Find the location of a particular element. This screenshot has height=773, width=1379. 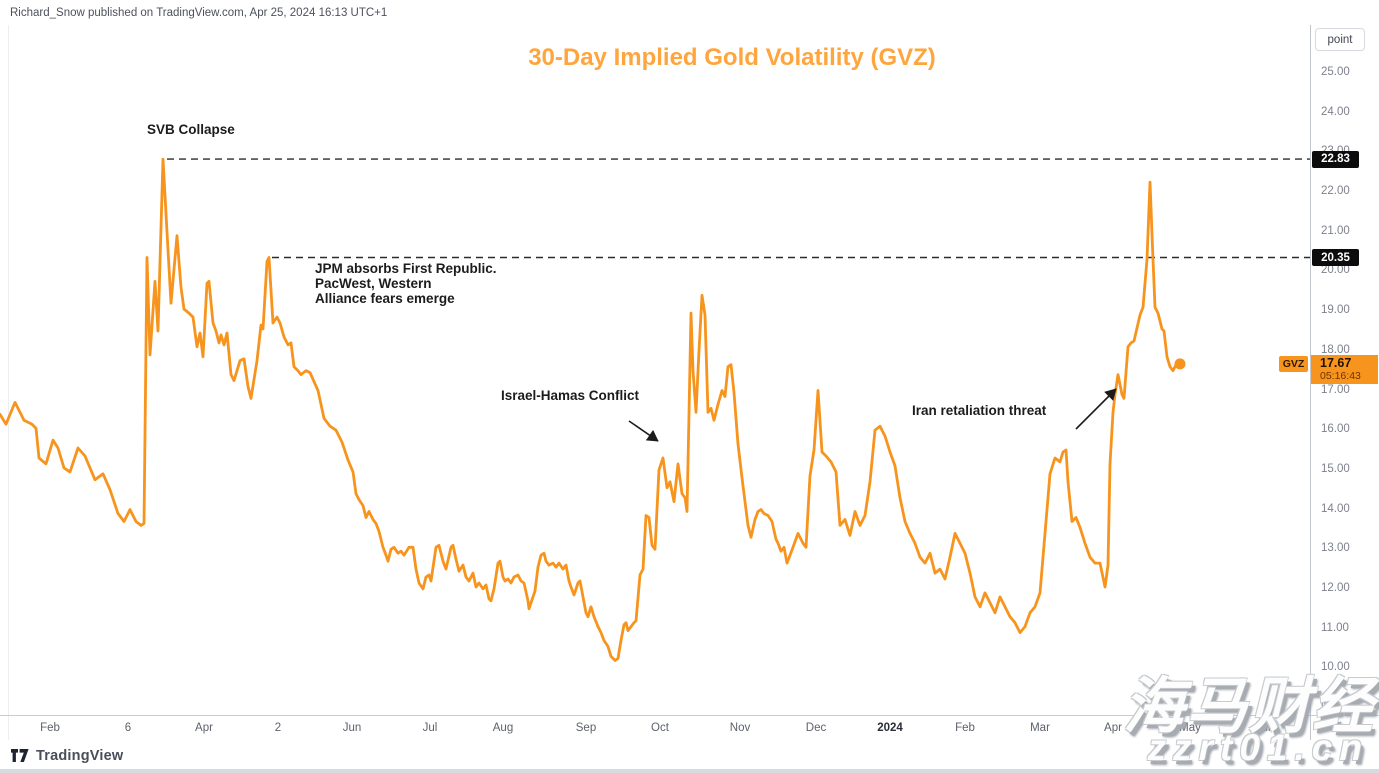

time-tick: Mar is located at coordinates (1040, 728).